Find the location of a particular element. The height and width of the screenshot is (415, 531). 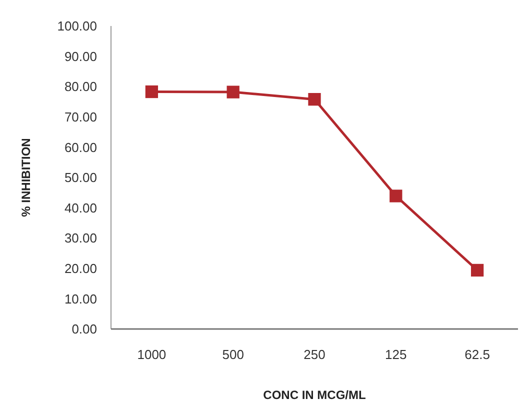

x-tick-label: 125 is located at coordinates (396, 354).